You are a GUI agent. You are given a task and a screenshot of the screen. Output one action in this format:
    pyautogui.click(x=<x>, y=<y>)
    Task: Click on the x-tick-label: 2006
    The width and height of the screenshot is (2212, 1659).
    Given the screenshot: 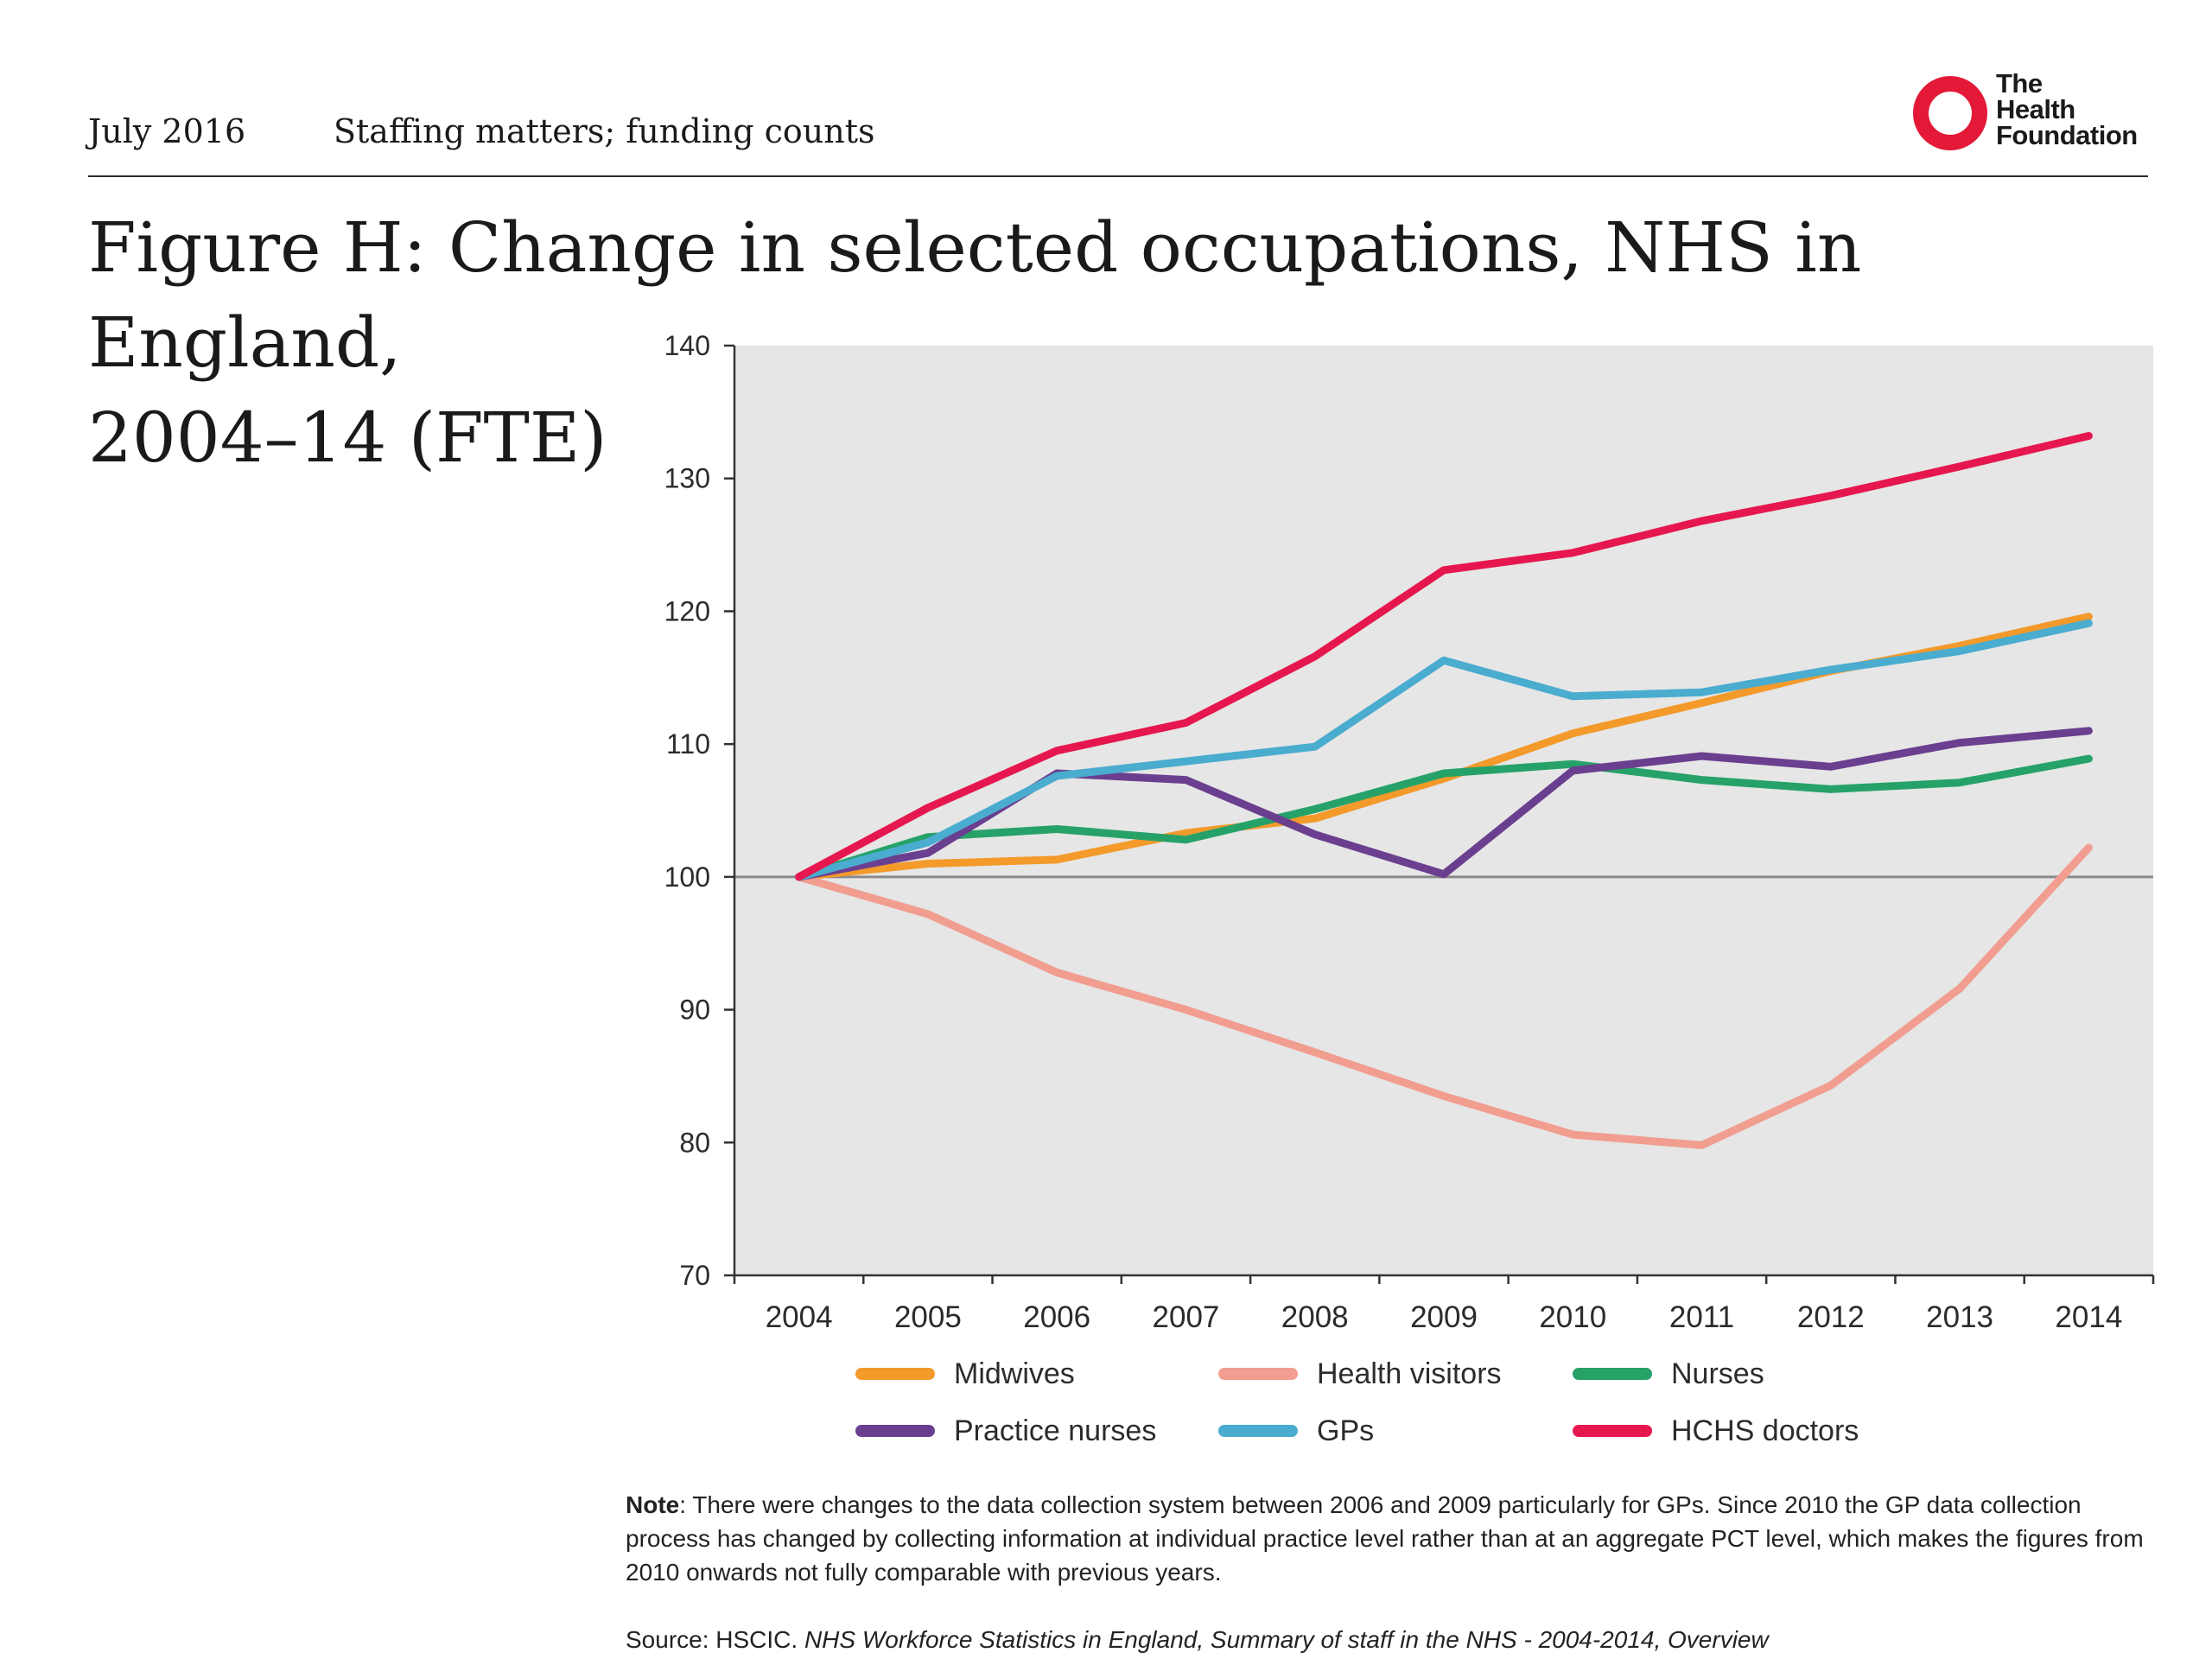 What is the action you would take?
    pyautogui.click(x=1056, y=1315)
    